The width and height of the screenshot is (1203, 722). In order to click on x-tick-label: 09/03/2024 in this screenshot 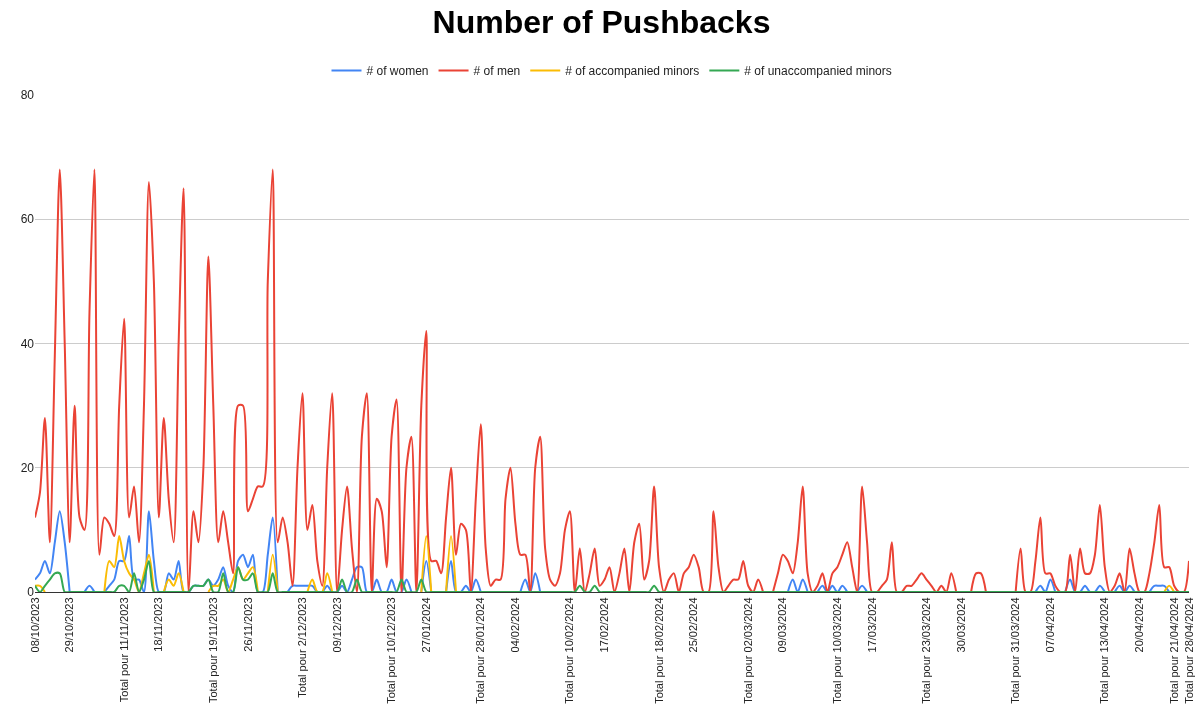, I will do `click(782, 625)`.